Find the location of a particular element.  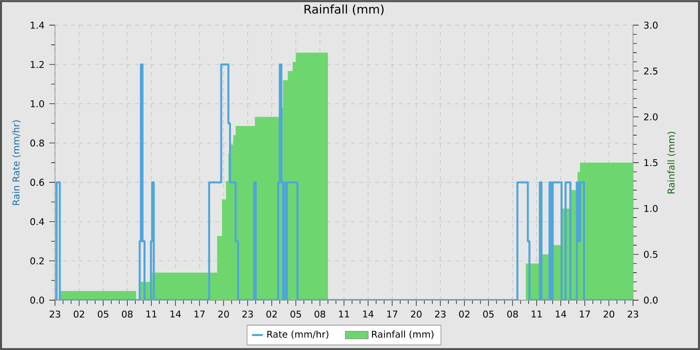

legend-label: Rainfall (mm) is located at coordinates (403, 334).